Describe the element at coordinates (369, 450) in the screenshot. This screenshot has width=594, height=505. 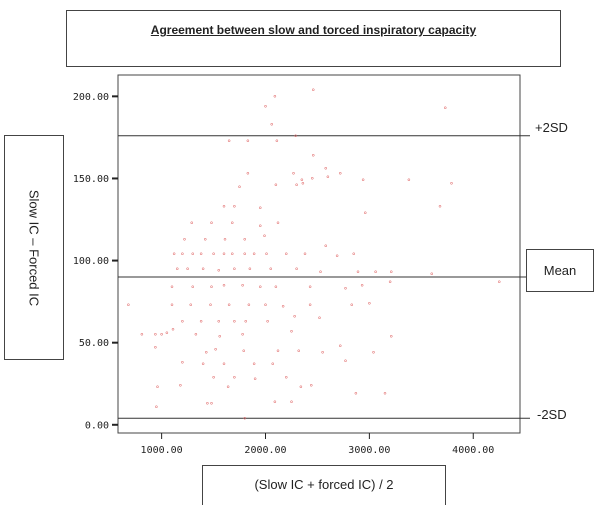
I see `x-tick-label: 3000.00` at that location.